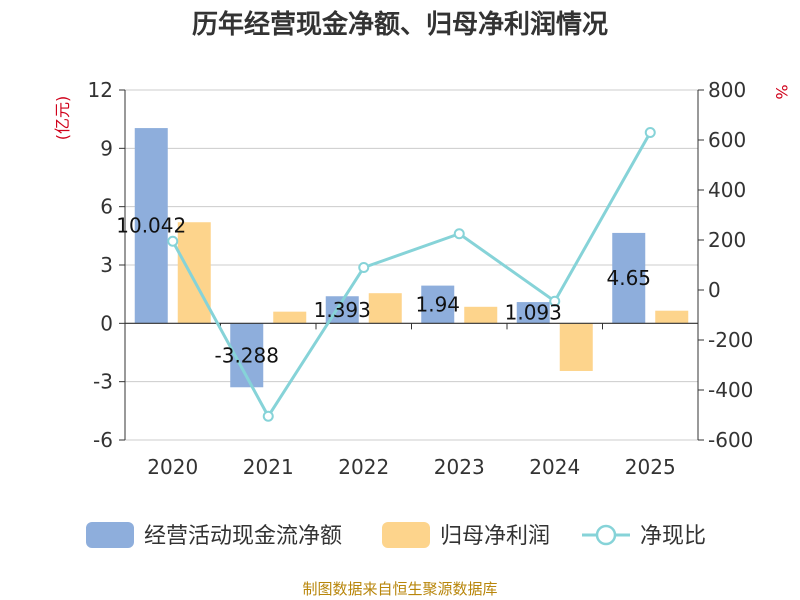 Image resolution: width=800 pixels, height=600 pixels. What do you see at coordinates (103, 382) in the screenshot?
I see `left-tick-label: -3` at bounding box center [103, 382].